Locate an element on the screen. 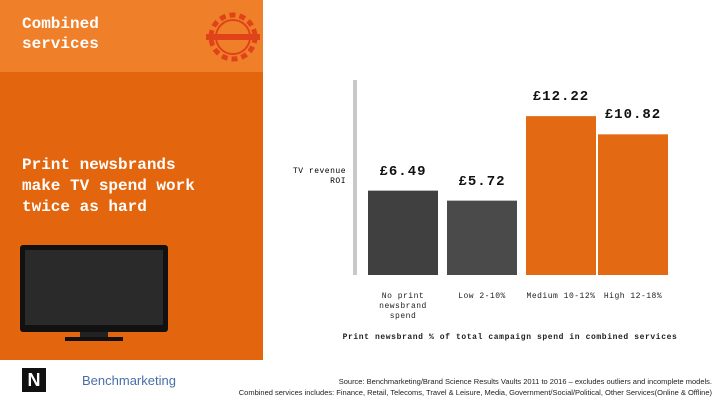  x-tick-label: High 12-18% is located at coordinates (633, 296).